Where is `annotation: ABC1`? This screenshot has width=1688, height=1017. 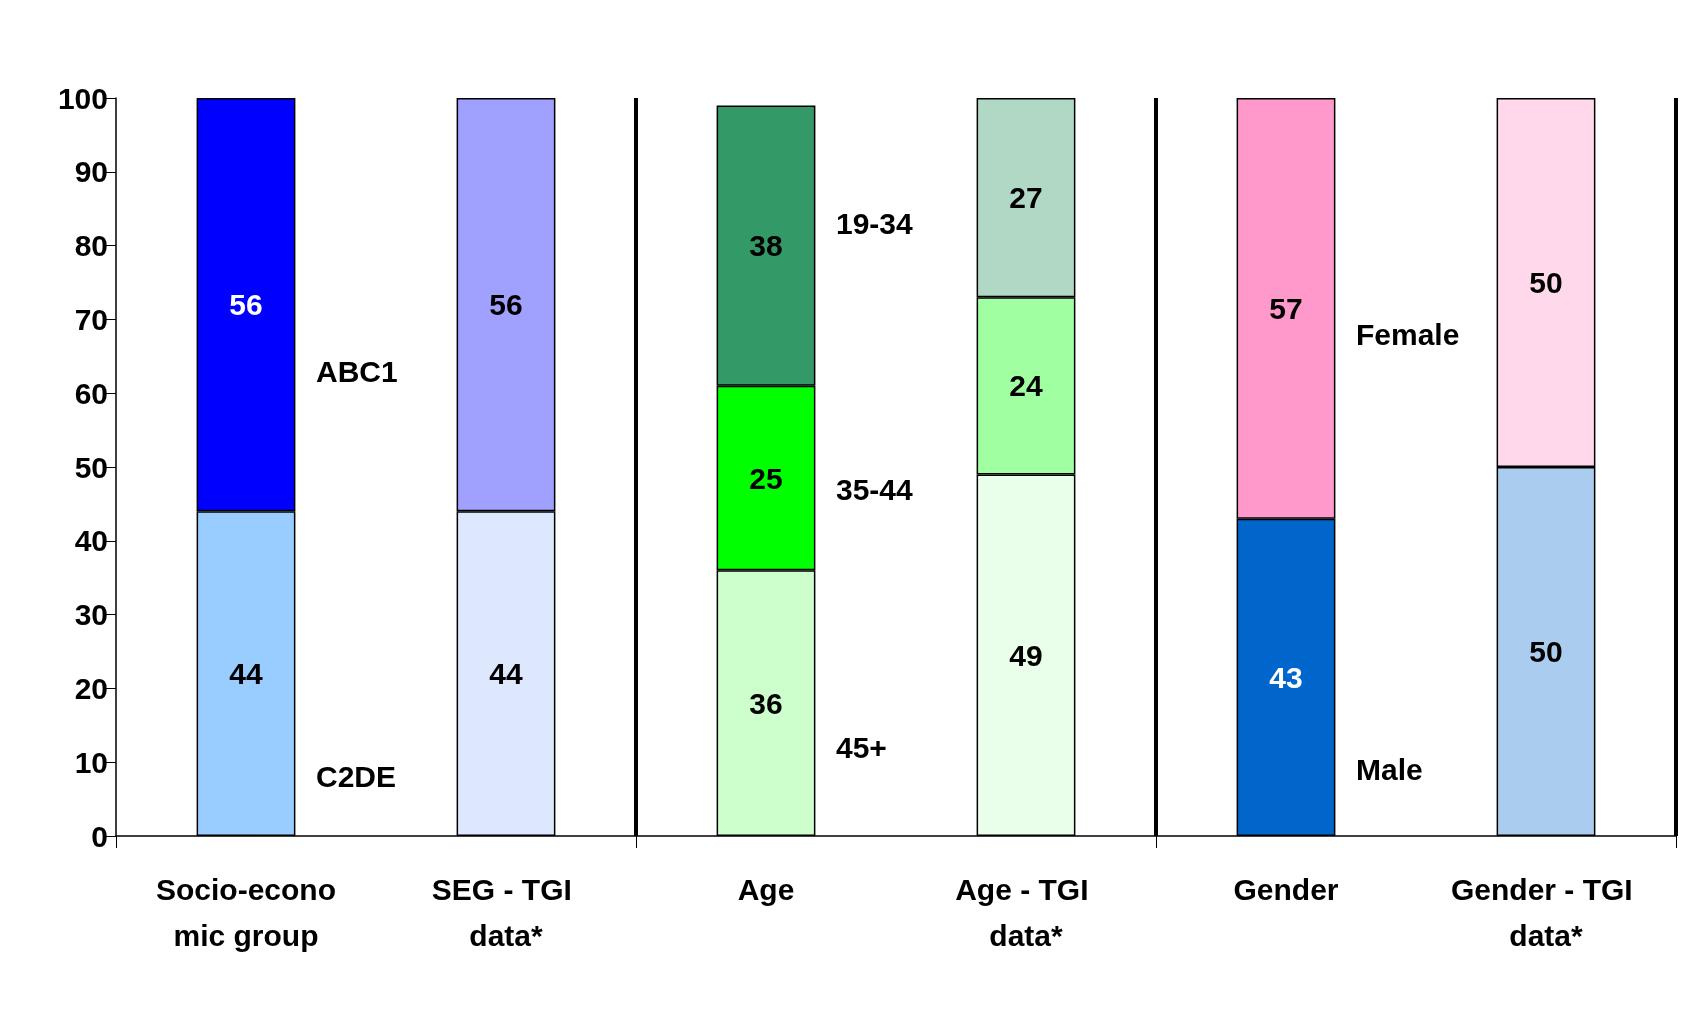
annotation: ABC1 is located at coordinates (357, 371).